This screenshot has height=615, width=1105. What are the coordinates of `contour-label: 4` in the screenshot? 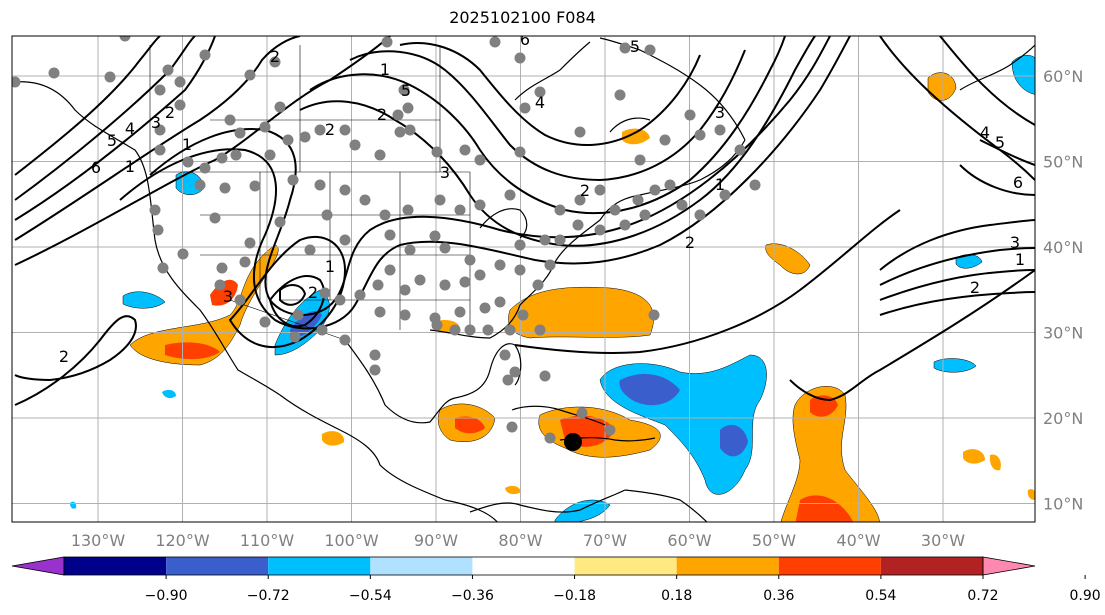 It's located at (130, 128).